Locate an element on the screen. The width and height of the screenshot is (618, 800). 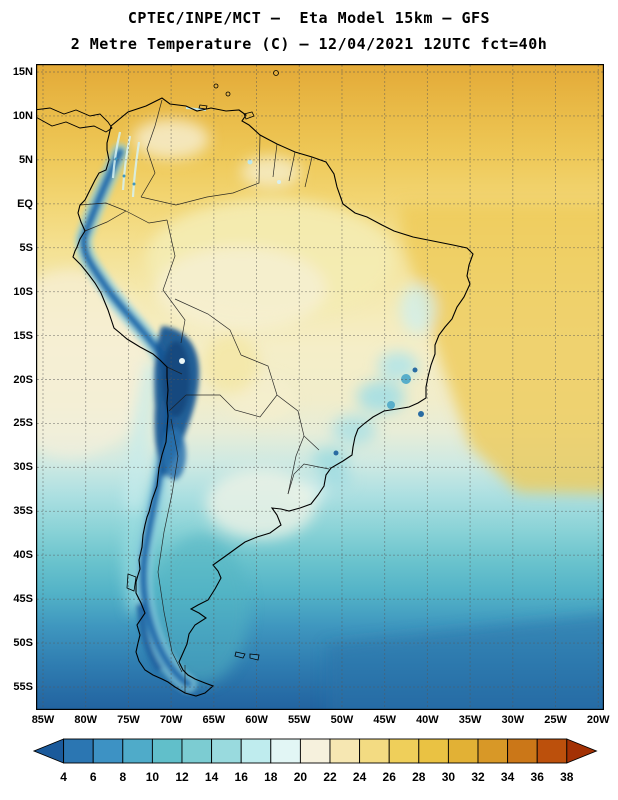
lat-tick-label: 5N is located at coordinates (25, 159).